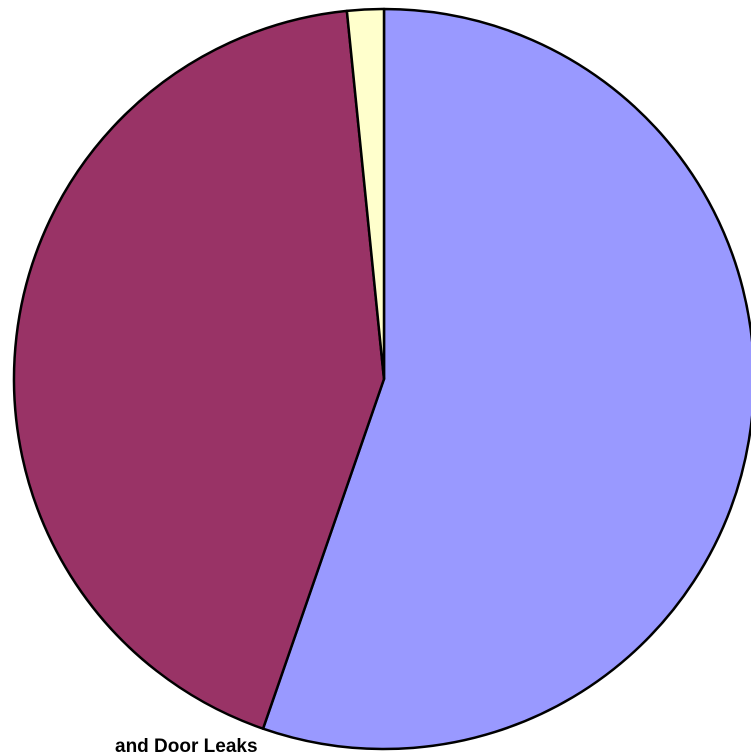 This screenshot has width=751, height=754. What do you see at coordinates (365, 194) in the screenshot?
I see `pie-slice` at bounding box center [365, 194].